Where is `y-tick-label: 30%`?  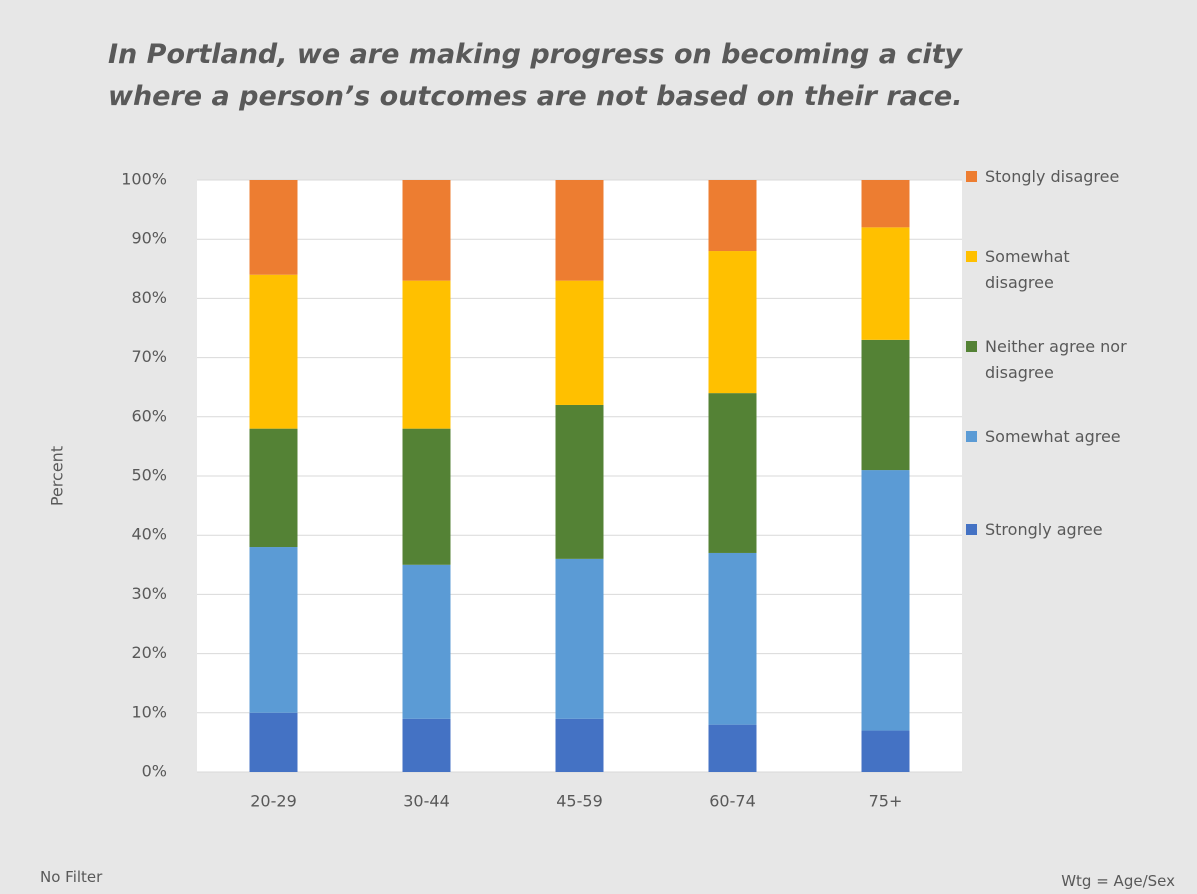 y-tick-label: 30% is located at coordinates (149, 593).